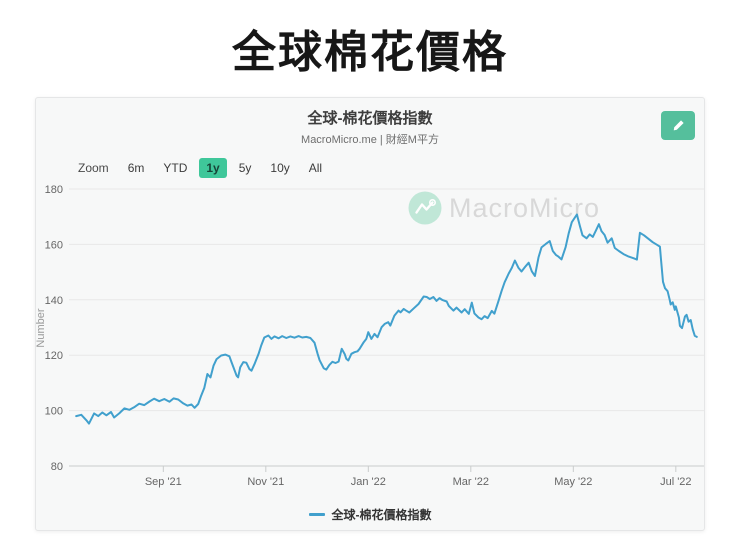 The image size is (740, 548). What do you see at coordinates (54, 356) in the screenshot?
I see `svg-text: 120` at bounding box center [54, 356].